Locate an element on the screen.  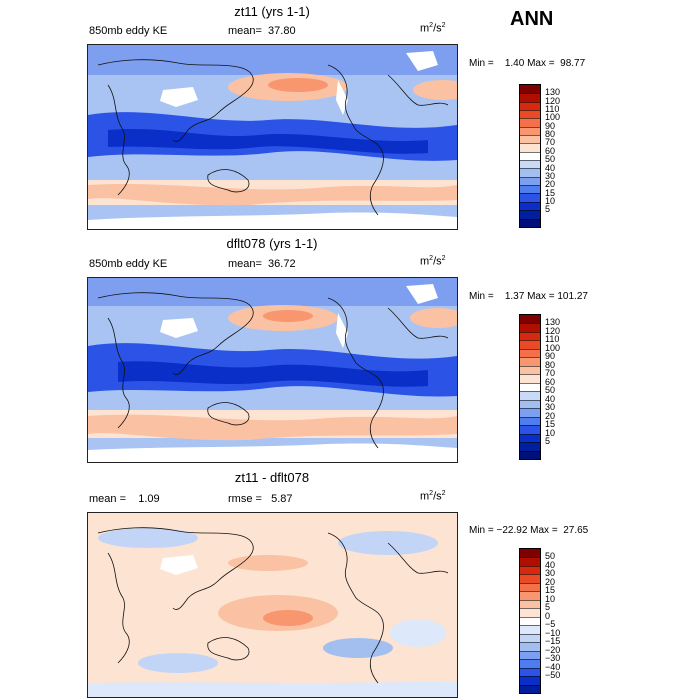
panel-top-title: zt11 (yrs 1-1) is located at coordinates (272, 11).